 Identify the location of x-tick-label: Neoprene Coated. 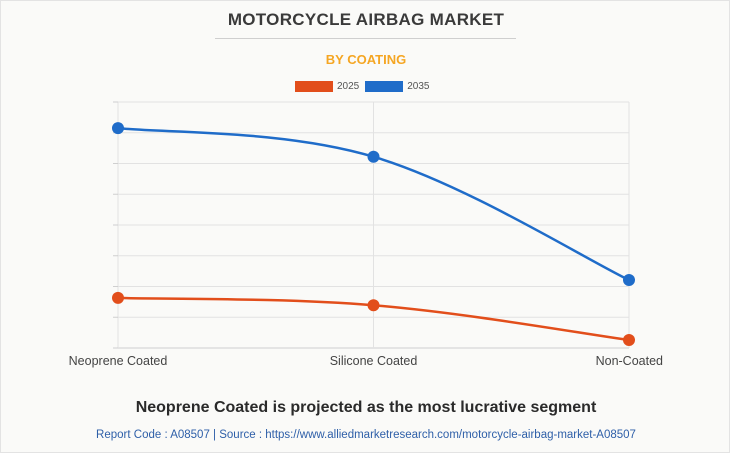
(118, 361).